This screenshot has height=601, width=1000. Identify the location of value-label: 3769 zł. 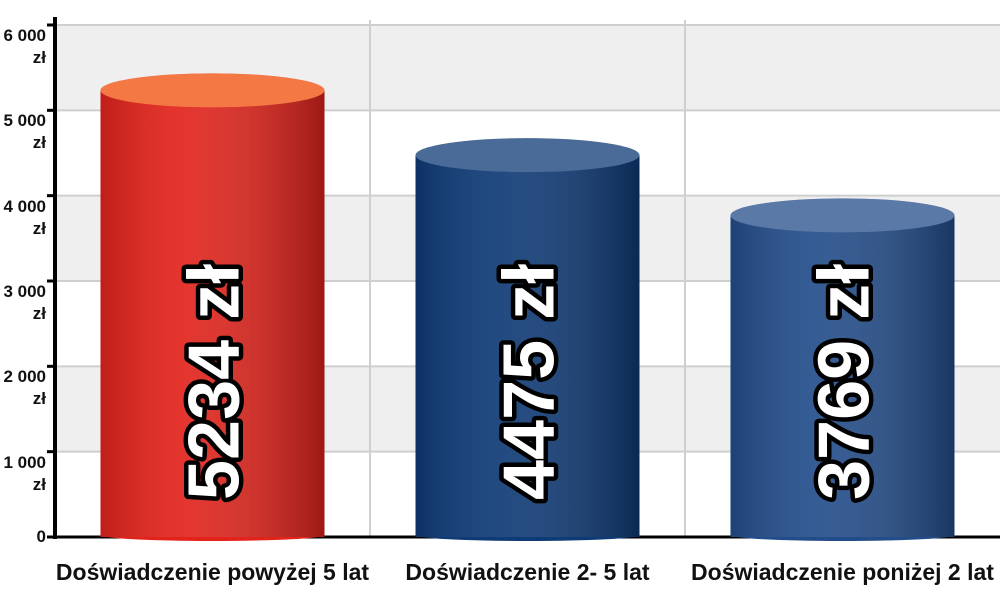
(845, 382).